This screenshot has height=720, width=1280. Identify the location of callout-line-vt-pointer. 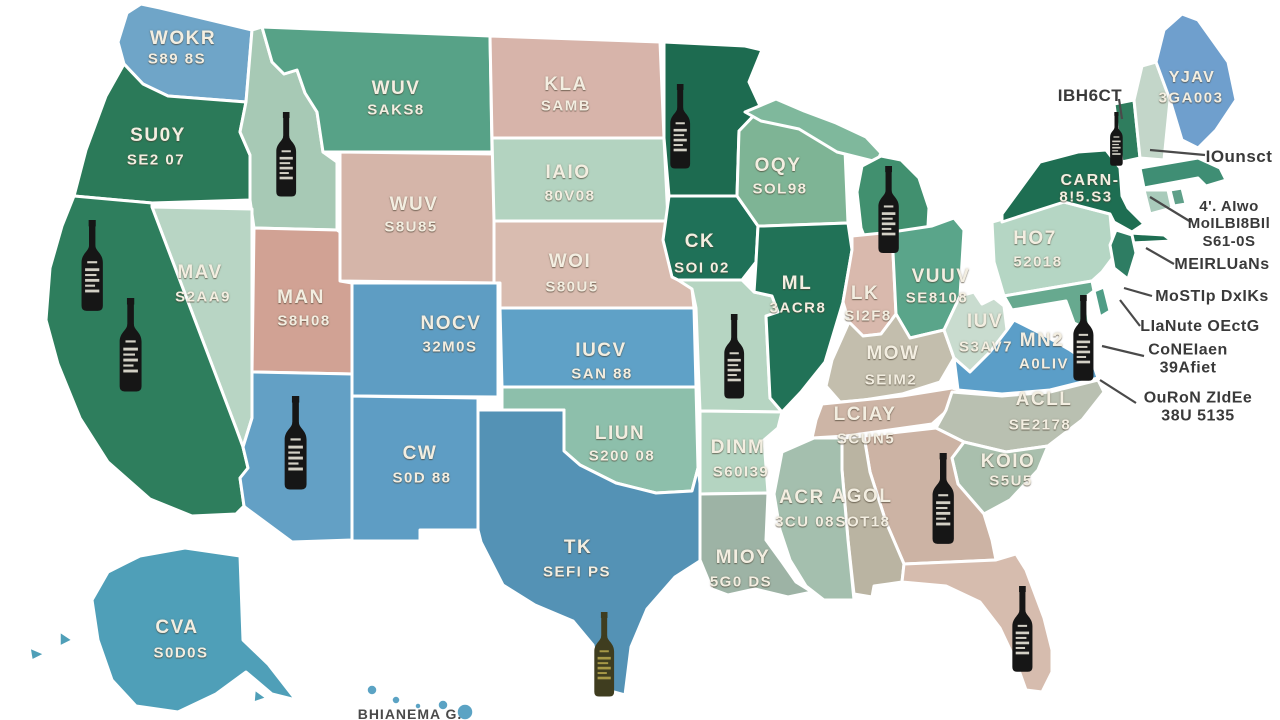
(1120, 109).